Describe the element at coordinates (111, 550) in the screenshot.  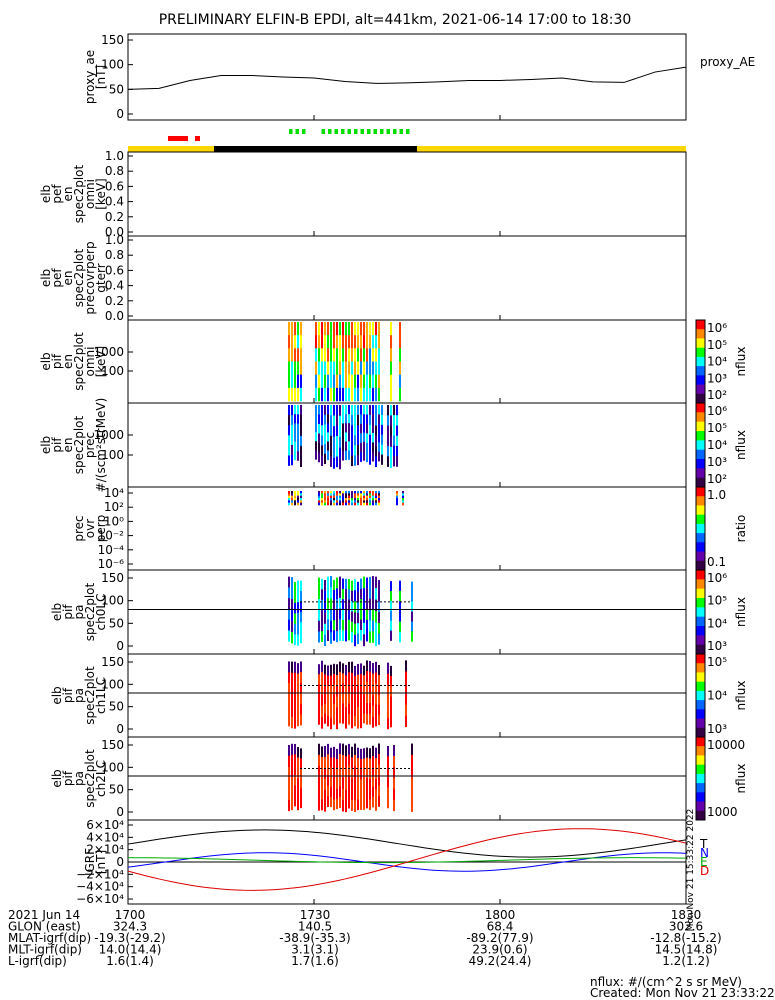
I see `panel-prec-ovr-perp-ytick-label: 10⁻⁴` at that location.